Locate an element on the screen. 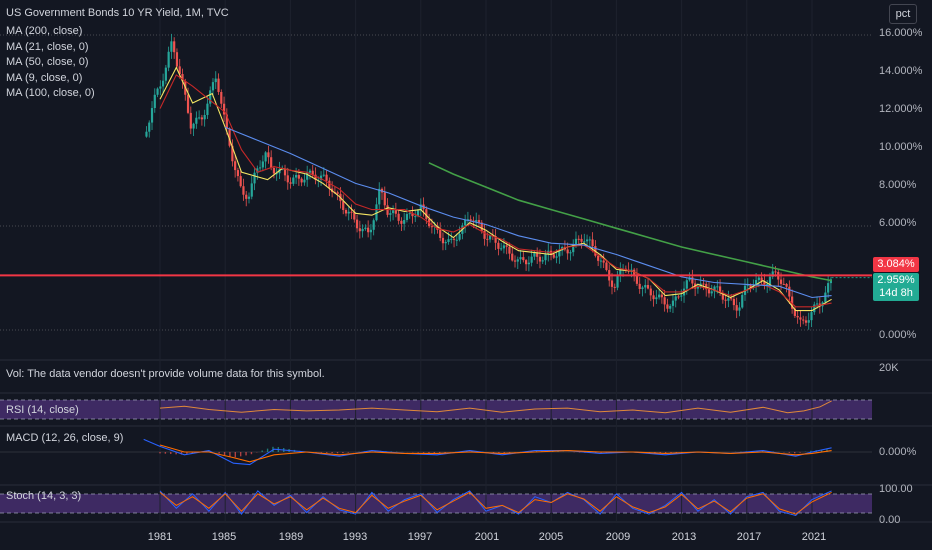 The height and width of the screenshot is (550, 932). legend-ma-200: MA (200, close) is located at coordinates (44, 31).